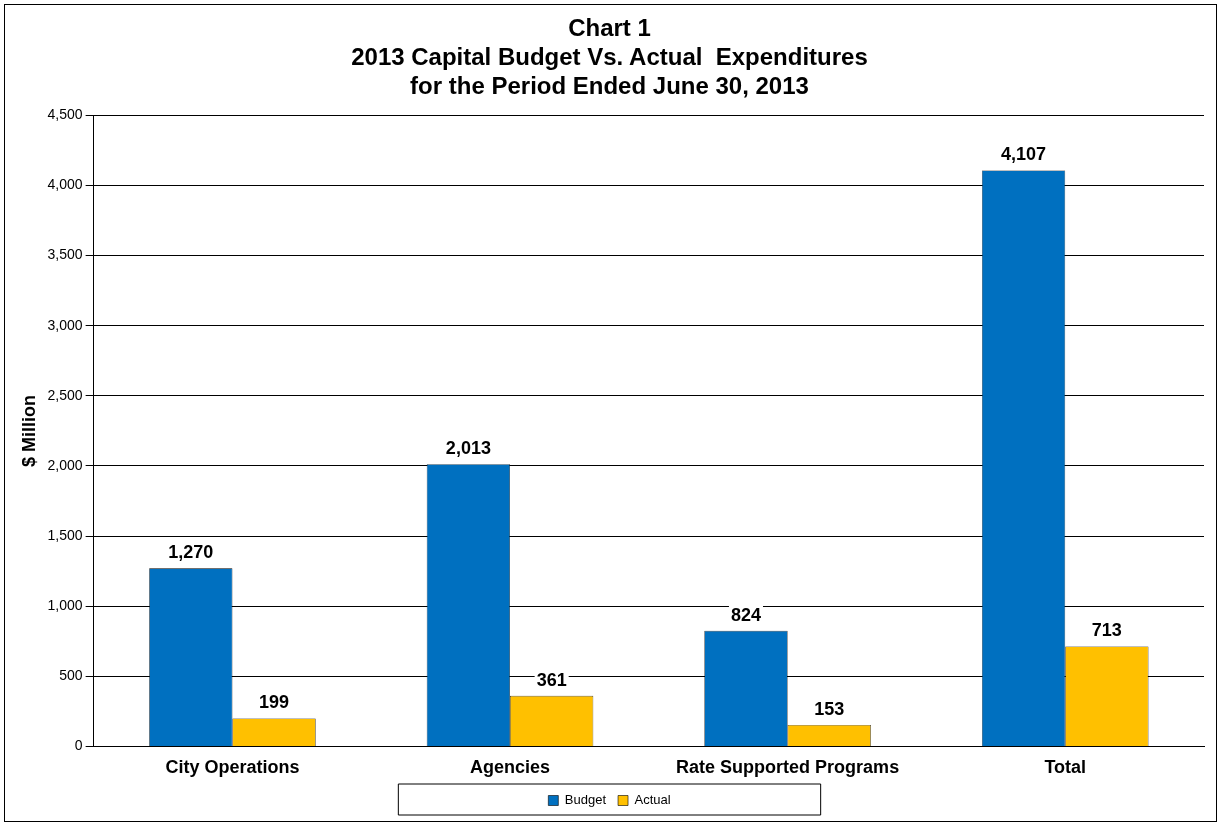 The width and height of the screenshot is (1221, 828). I want to click on legend-label: Actual, so click(652, 800).